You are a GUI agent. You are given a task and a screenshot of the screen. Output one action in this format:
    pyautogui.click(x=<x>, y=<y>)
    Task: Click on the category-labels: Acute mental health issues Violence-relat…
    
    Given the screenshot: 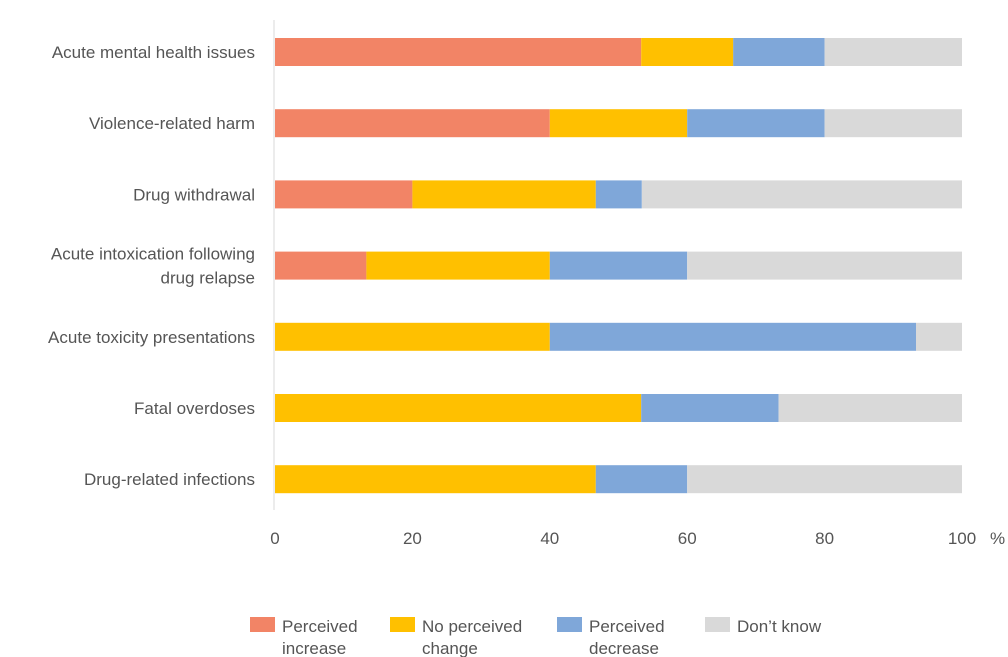 What is the action you would take?
    pyautogui.click(x=151, y=266)
    